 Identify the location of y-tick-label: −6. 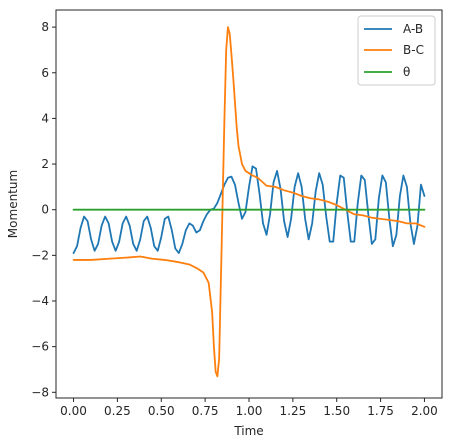
(40, 347).